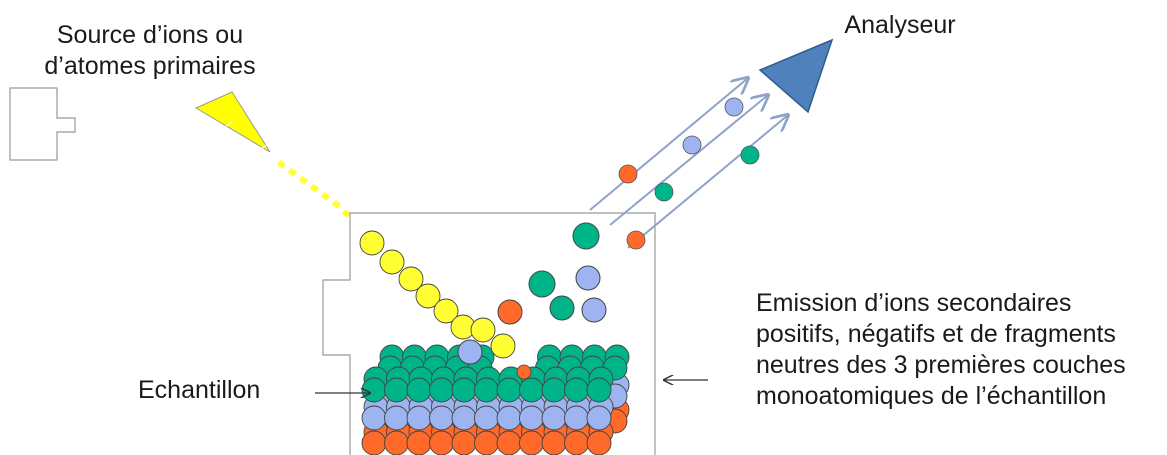 The image size is (1167, 455). Describe the element at coordinates (914, 303) in the screenshot. I see `emission-label-line1: Emission d’ions secondaires` at that location.